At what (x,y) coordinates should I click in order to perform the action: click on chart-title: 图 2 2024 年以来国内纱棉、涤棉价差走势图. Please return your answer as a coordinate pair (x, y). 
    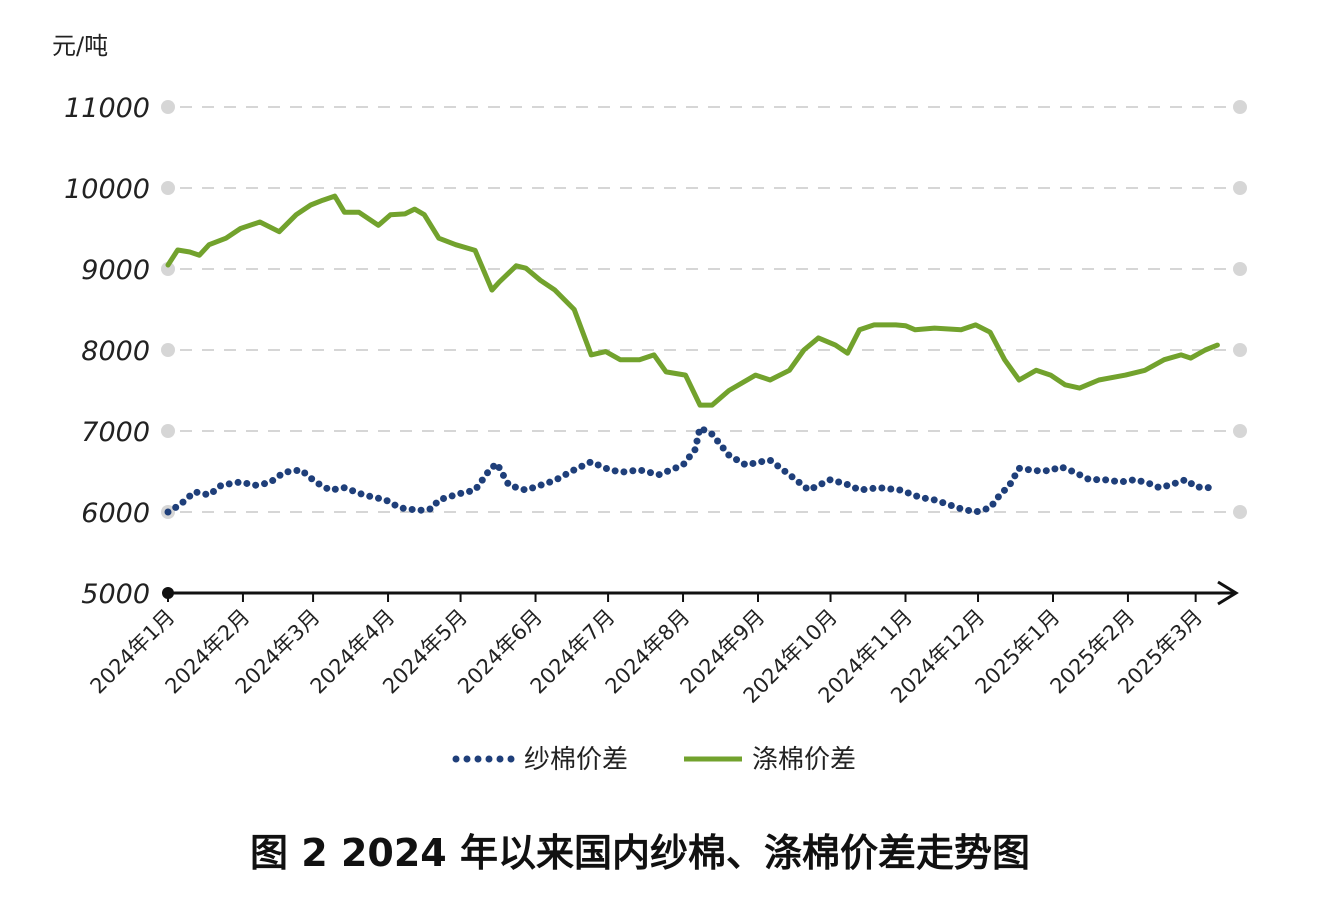
    Looking at the image, I should click on (640, 853).